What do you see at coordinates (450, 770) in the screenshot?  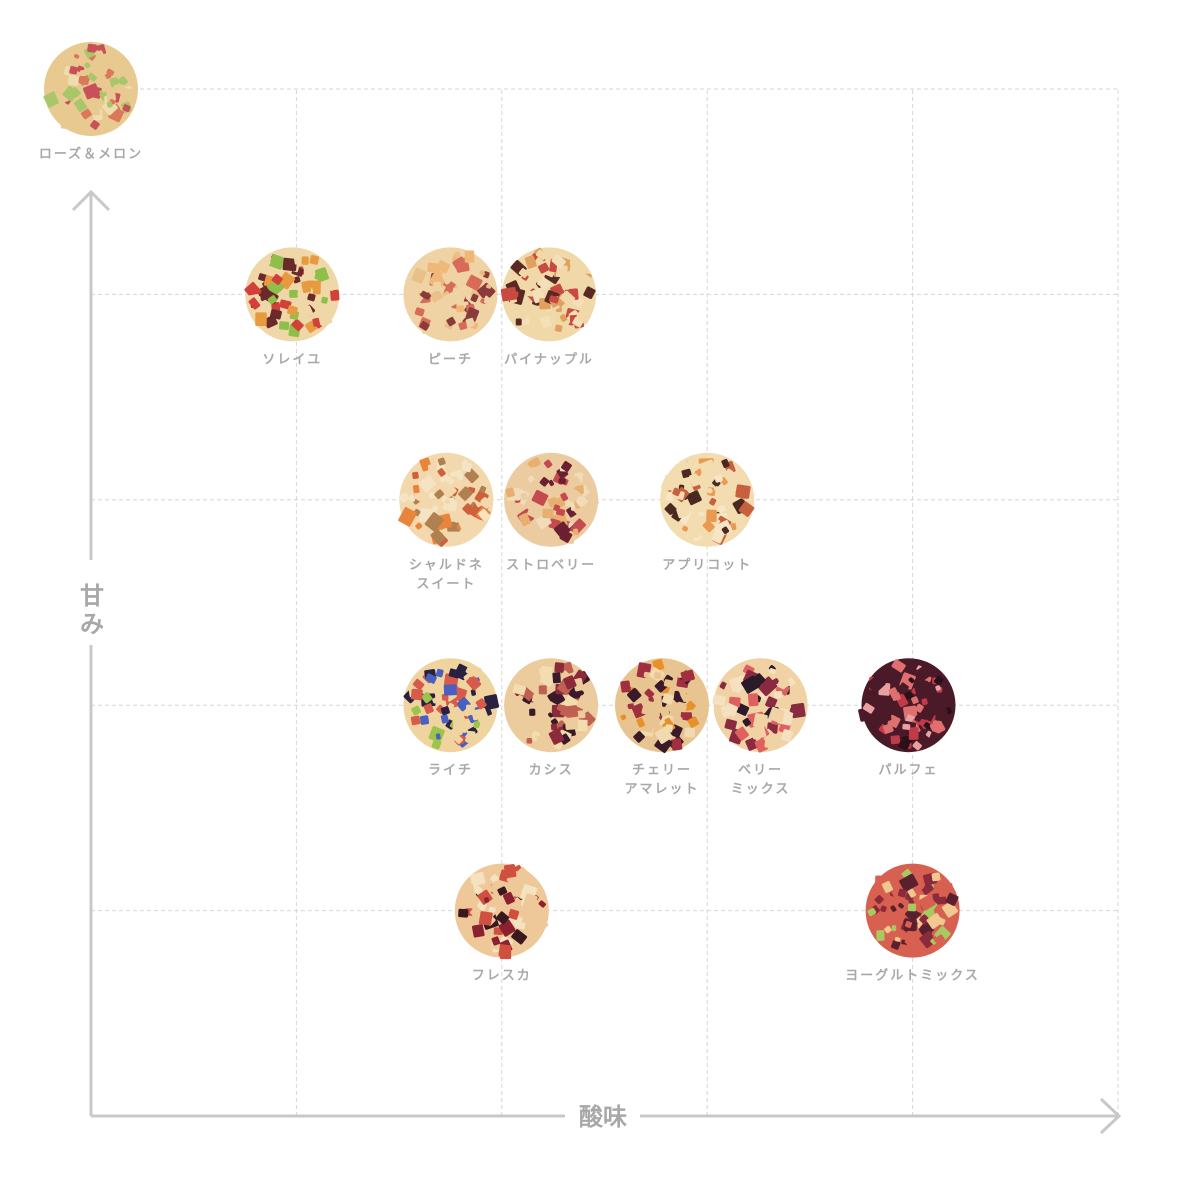 I see `point-label: ライチ` at bounding box center [450, 770].